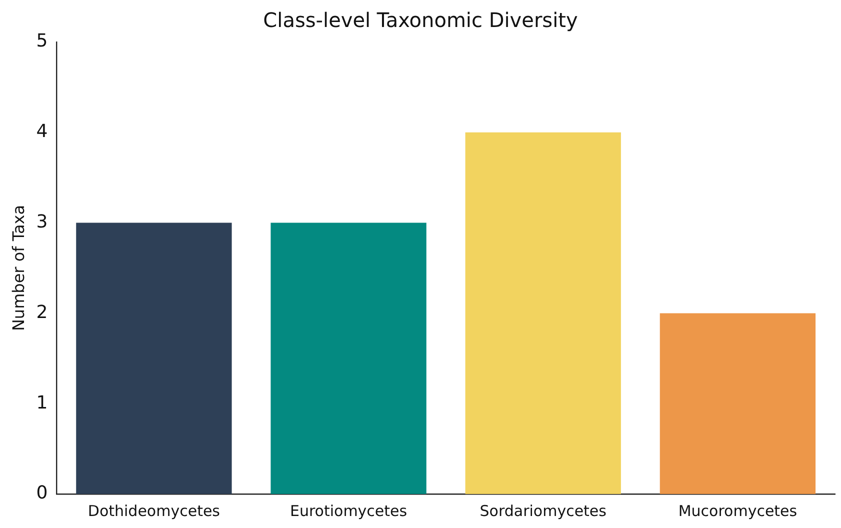  Describe the element at coordinates (154, 511) in the screenshot. I see `x-tick-label: Dothideomycetes` at that location.